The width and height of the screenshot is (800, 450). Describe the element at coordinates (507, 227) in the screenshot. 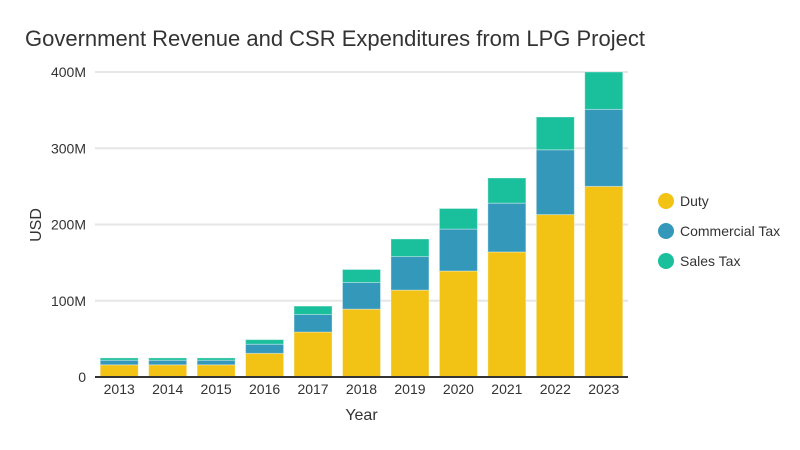

I see `bar-commercial-tax-2021` at that location.